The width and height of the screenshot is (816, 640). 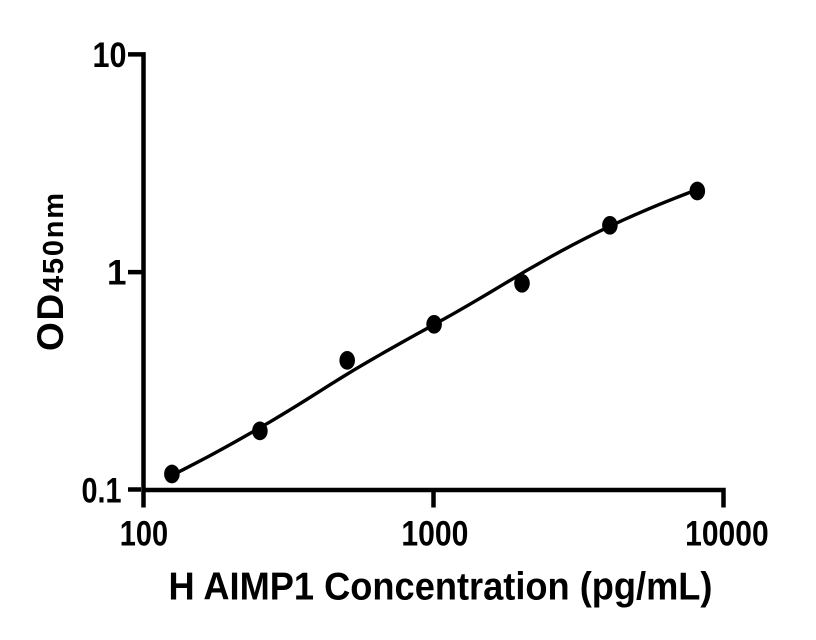 What do you see at coordinates (102, 490) in the screenshot?
I see `svg-text: 0.1` at bounding box center [102, 490].